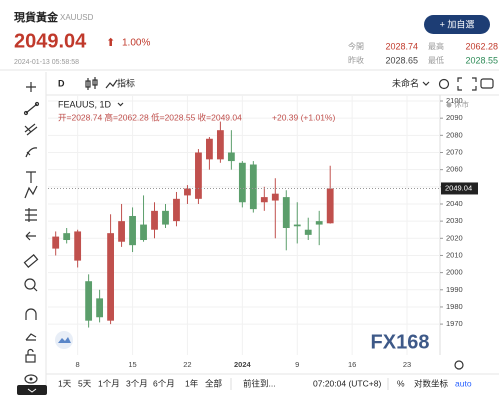 The image size is (499, 410). What do you see at coordinates (109, 383) in the screenshot?
I see `range-button: 1个月` at bounding box center [109, 383].